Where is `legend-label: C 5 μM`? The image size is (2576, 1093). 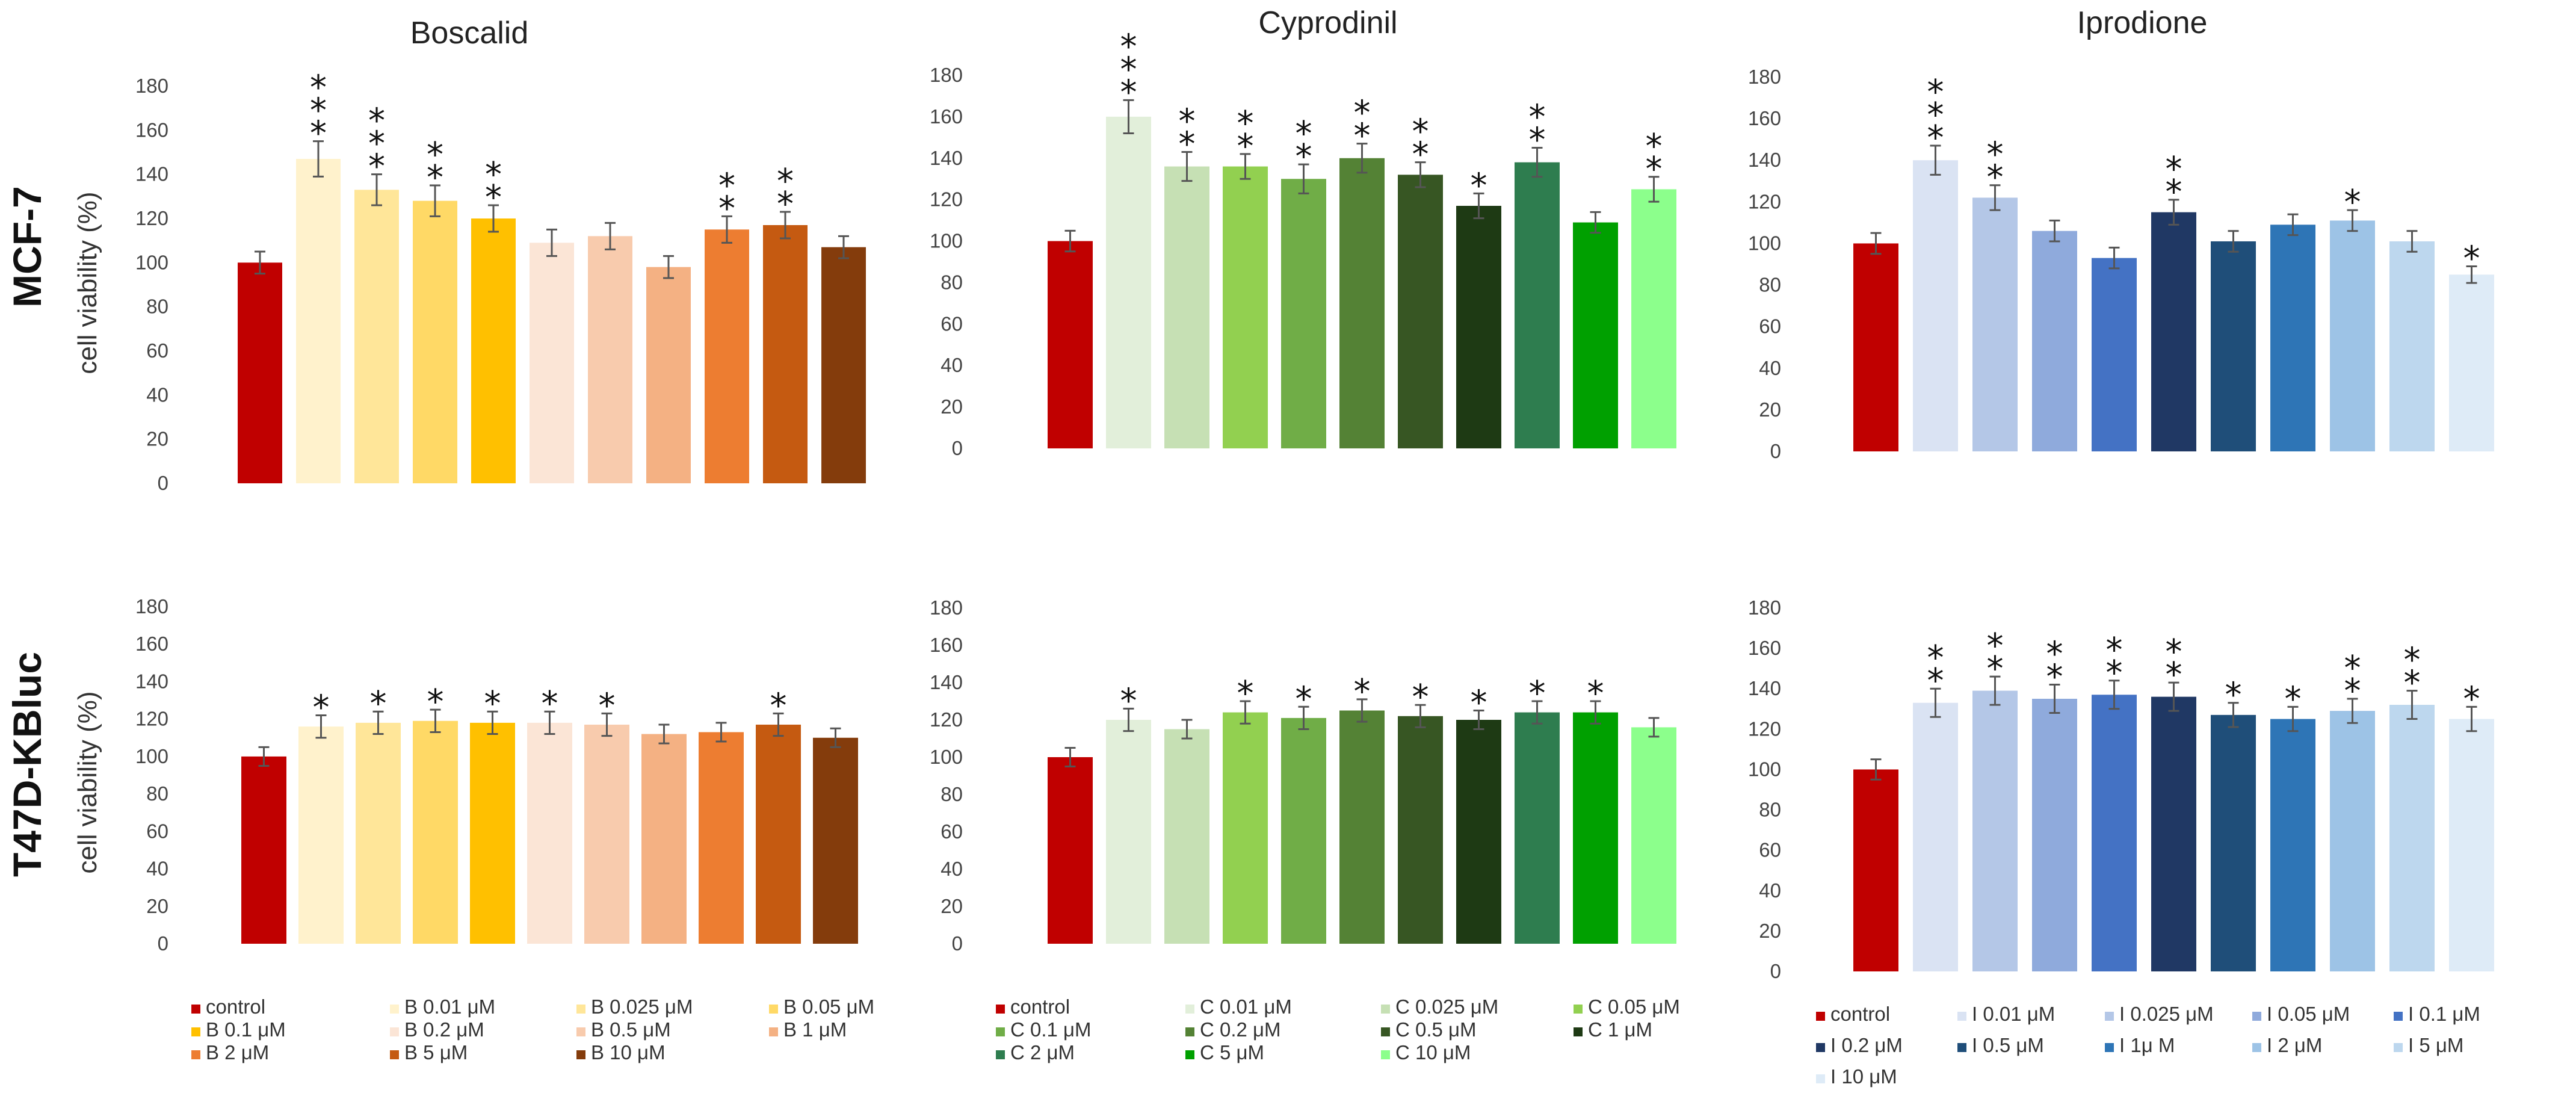 legend-label: C 5 μM is located at coordinates (1232, 1052).